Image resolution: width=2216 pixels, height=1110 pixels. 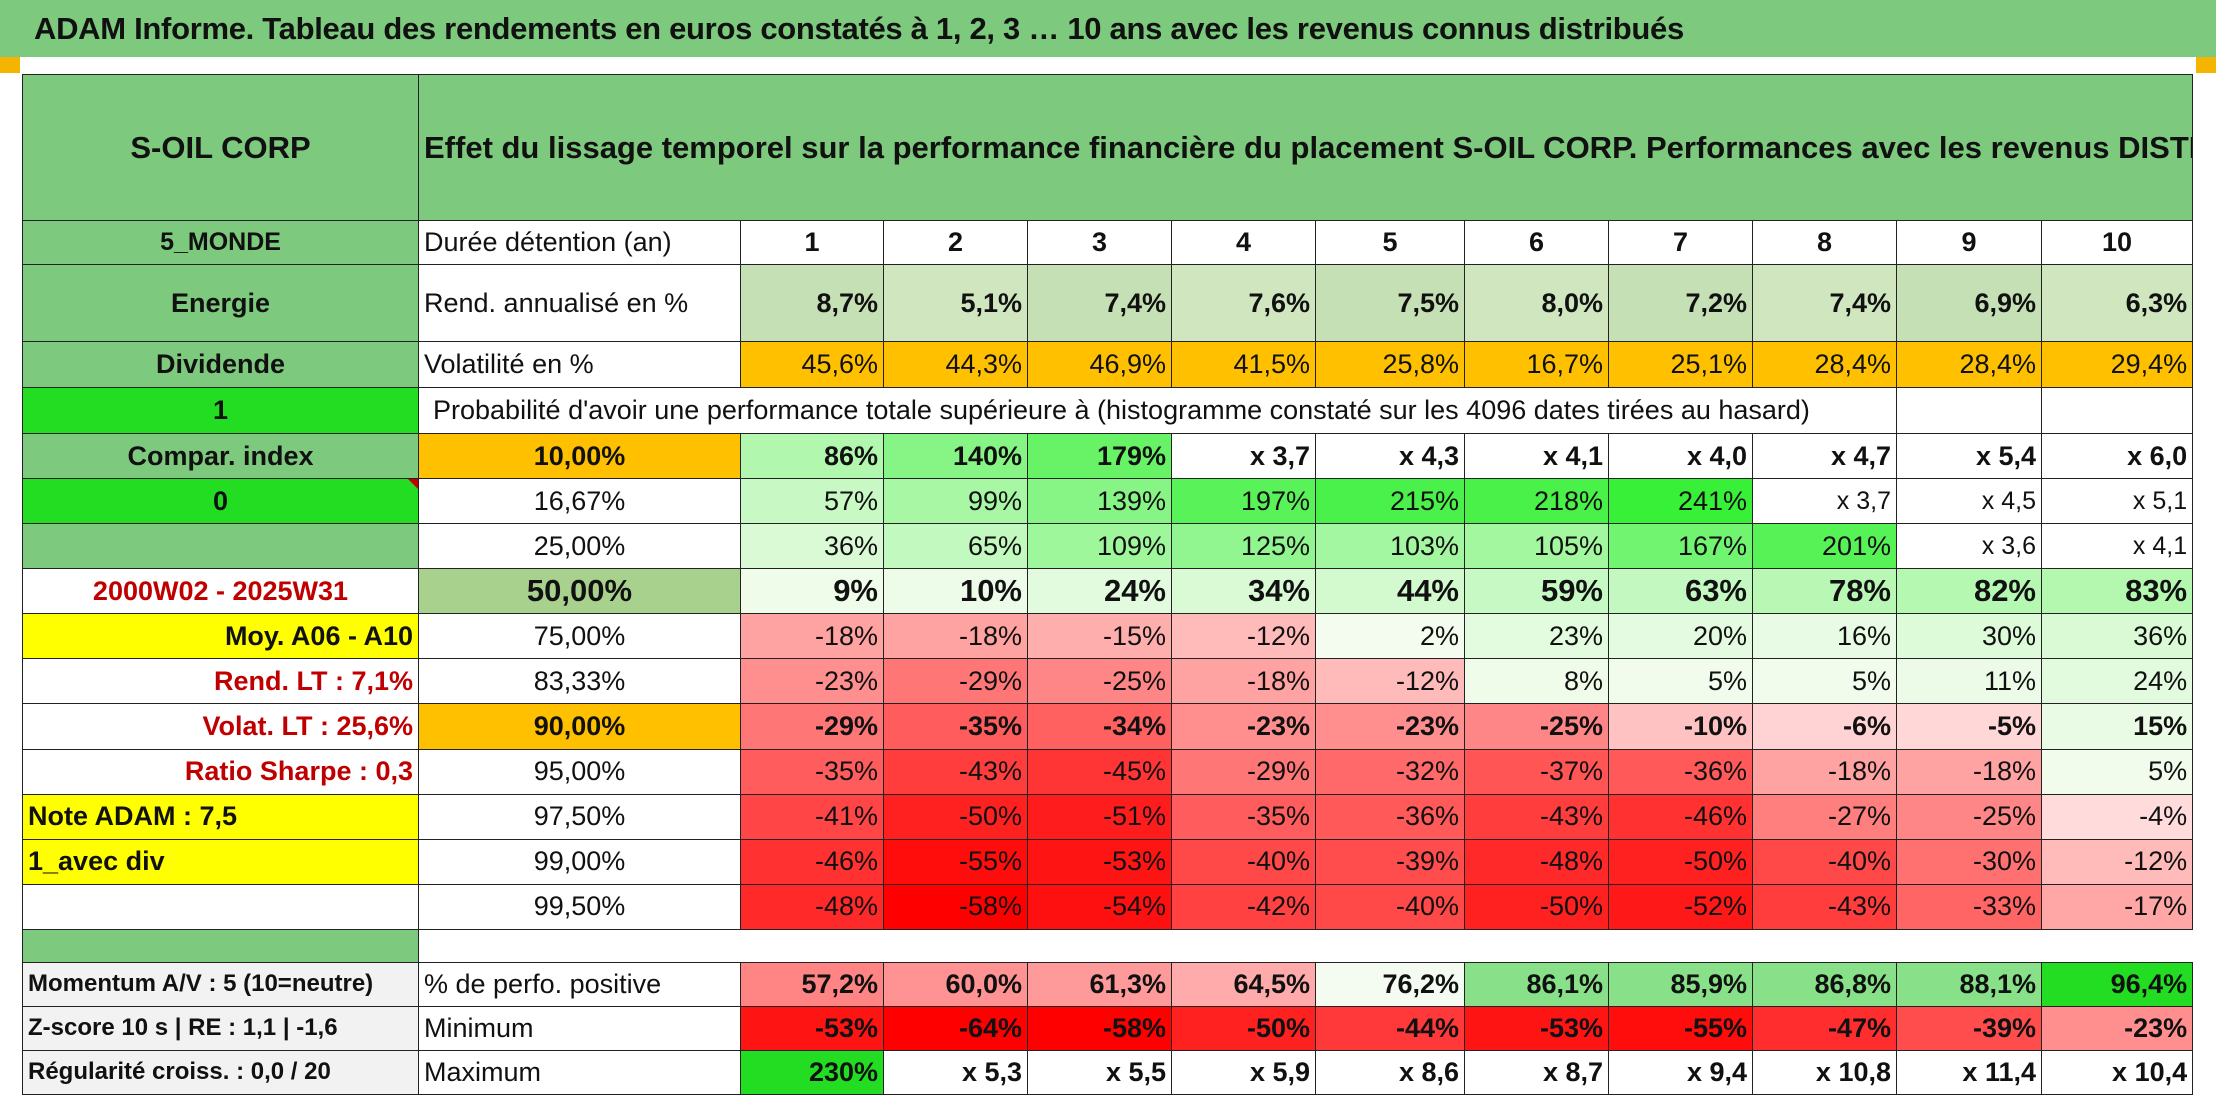 What do you see at coordinates (1824, 861) in the screenshot?
I see `proba-value: -40%` at bounding box center [1824, 861].